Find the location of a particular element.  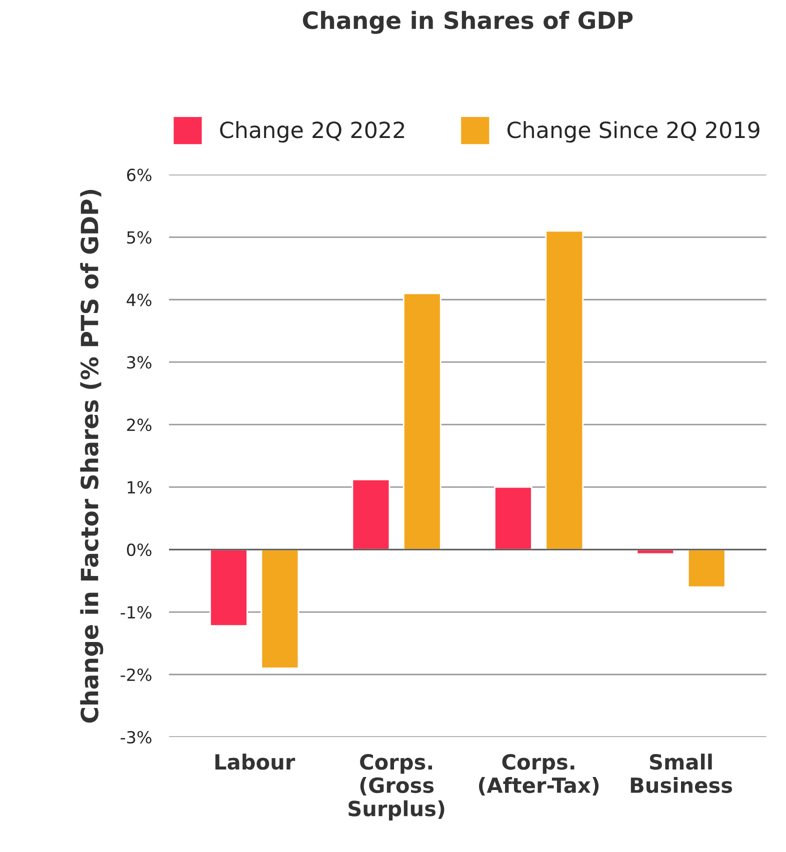

x-tick-label: Small Business is located at coordinates (681, 774).